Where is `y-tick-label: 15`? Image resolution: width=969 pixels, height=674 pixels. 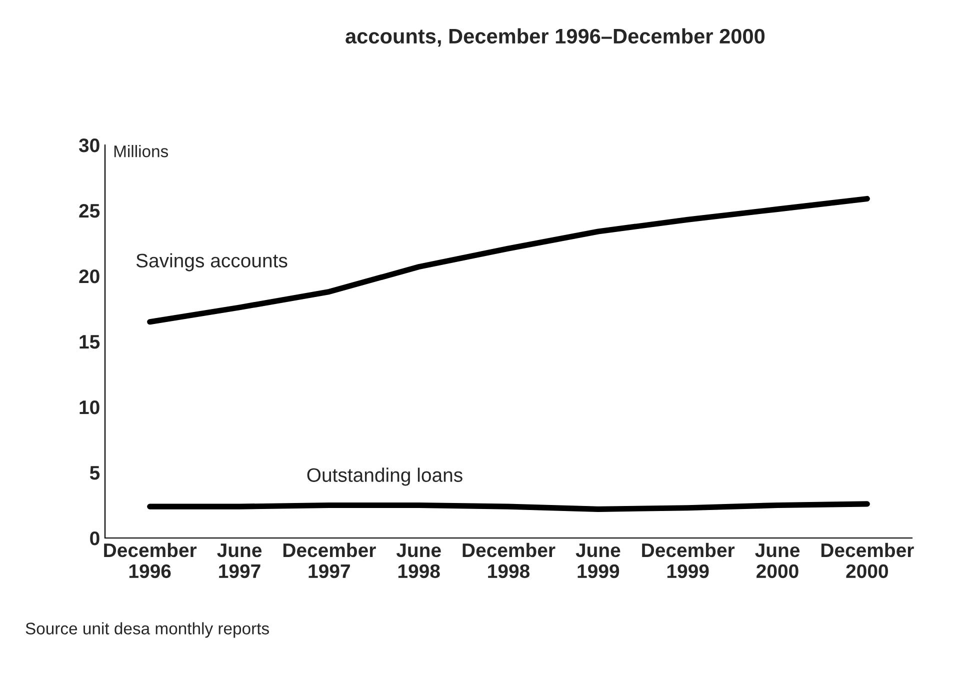
y-tick-label: 15 is located at coordinates (90, 342).